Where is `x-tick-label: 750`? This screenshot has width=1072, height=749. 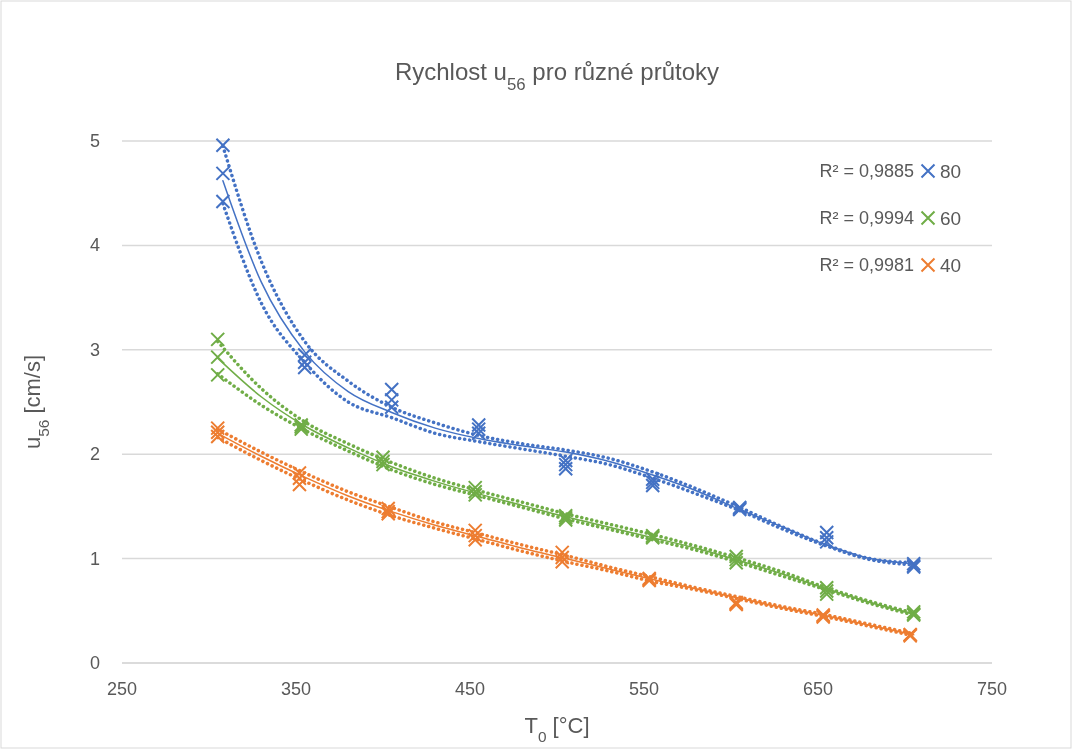 x-tick-label: 750 is located at coordinates (992, 689).